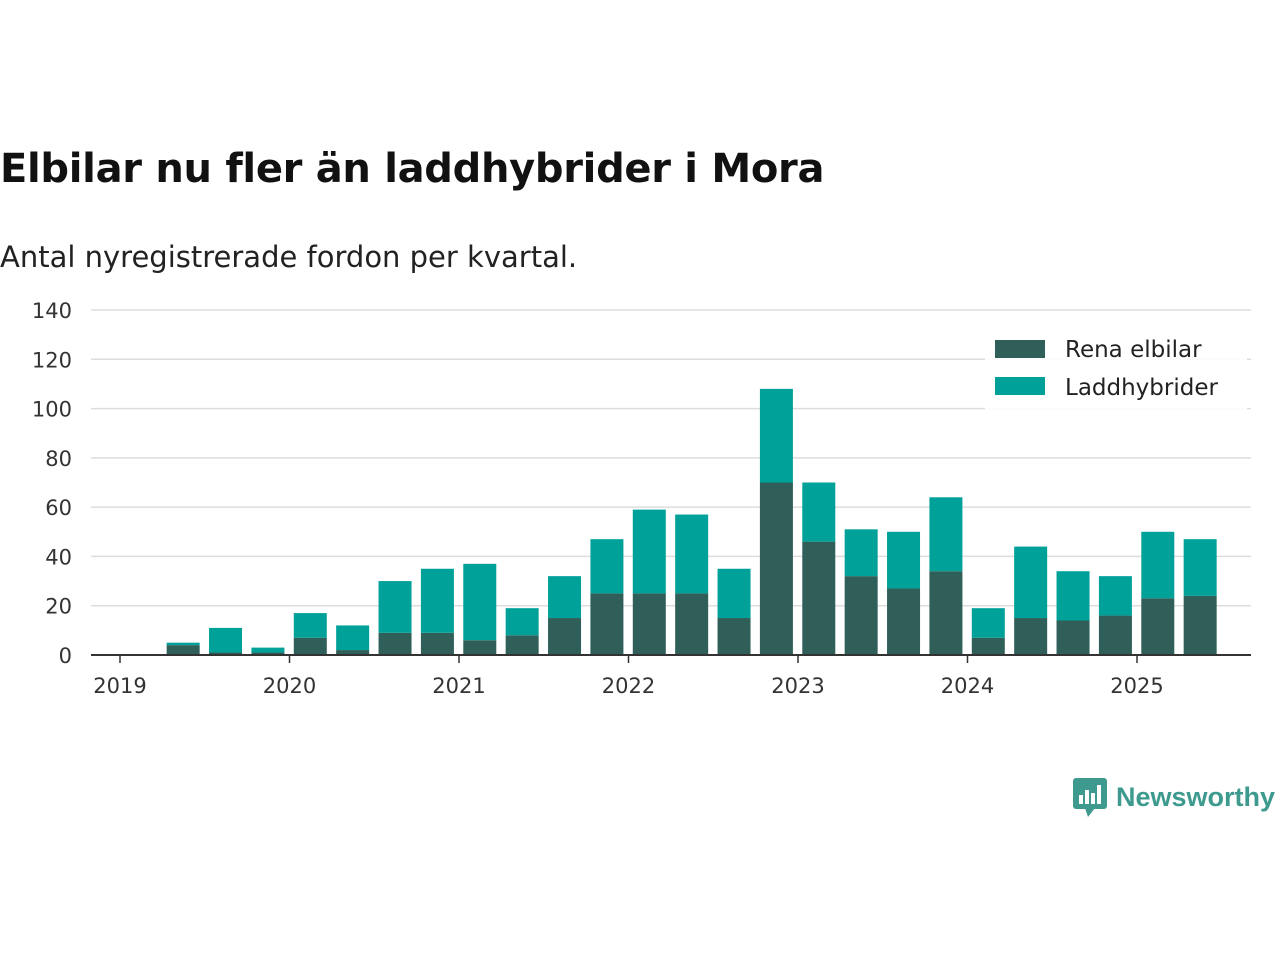 The width and height of the screenshot is (1280, 960). What do you see at coordinates (628, 686) in the screenshot?
I see `x-tick-label: 2022` at bounding box center [628, 686].